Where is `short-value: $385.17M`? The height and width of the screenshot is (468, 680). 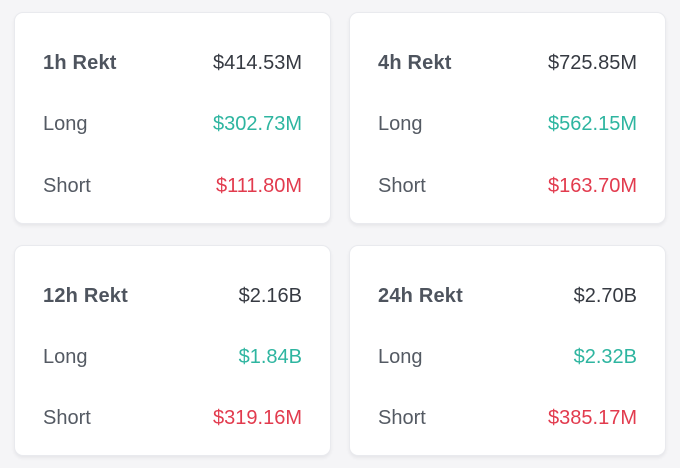 short-value: $385.17M is located at coordinates (592, 418).